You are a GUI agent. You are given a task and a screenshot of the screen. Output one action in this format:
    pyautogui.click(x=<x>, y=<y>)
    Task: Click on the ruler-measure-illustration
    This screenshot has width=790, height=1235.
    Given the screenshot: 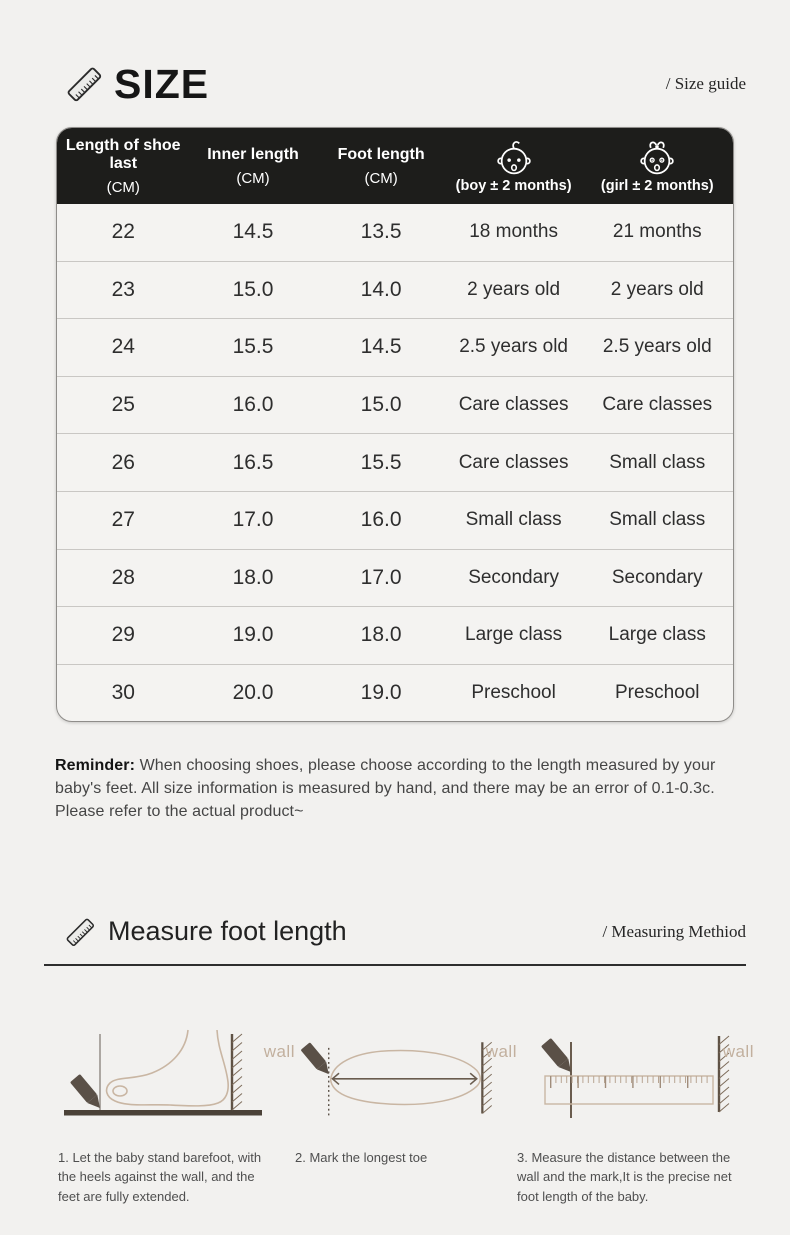 What is the action you would take?
    pyautogui.click(x=635, y=1076)
    